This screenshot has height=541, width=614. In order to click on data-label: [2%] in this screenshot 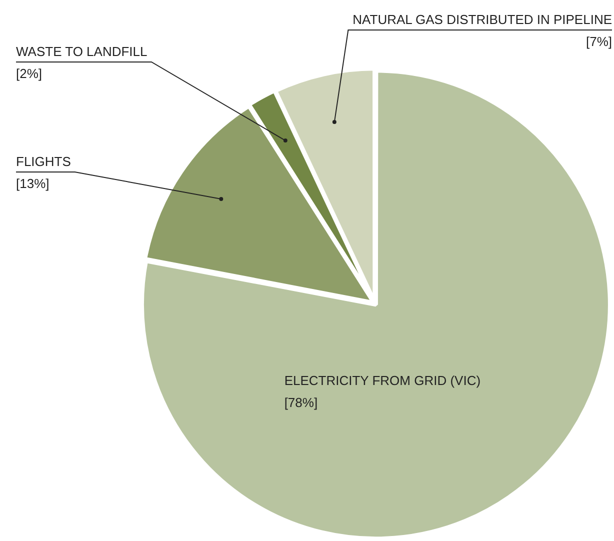, I will do `click(29, 73)`.